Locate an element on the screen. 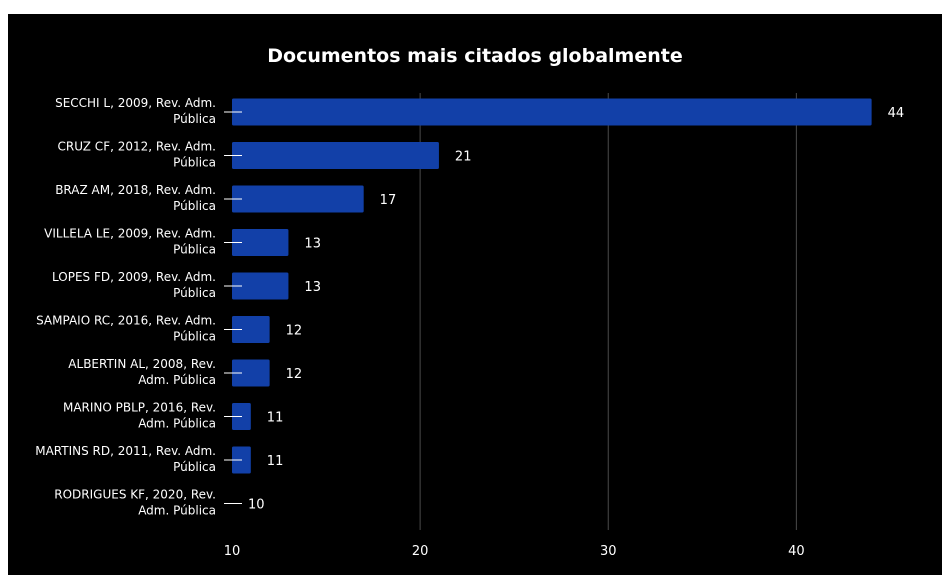 The width and height of the screenshot is (950, 575). y-category-label: ALBERTIN AL, 2008, Rev. Adm. Pública is located at coordinates (142, 372).